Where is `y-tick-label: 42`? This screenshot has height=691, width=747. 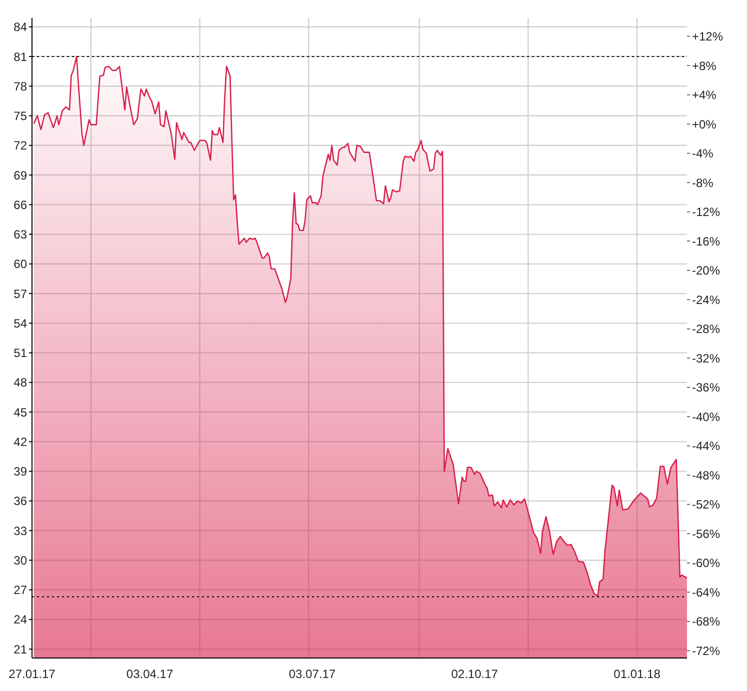 y-tick-label: 42 is located at coordinates (21, 441).